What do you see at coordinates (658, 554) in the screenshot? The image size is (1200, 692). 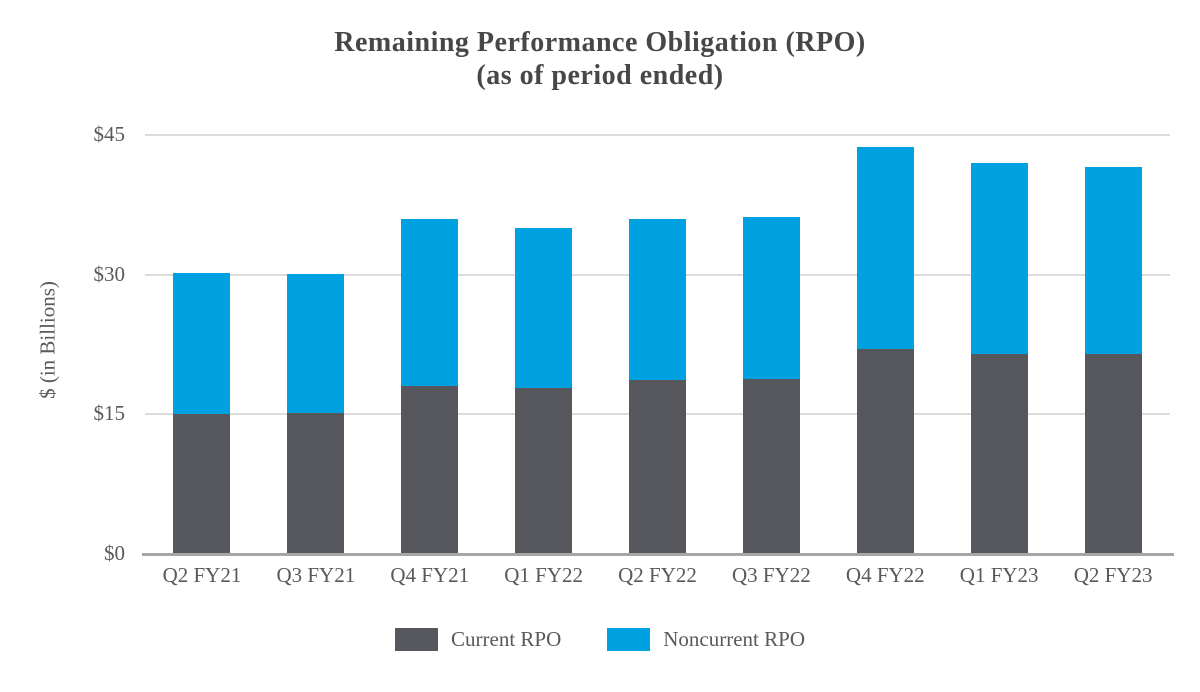 I see `x-axis-line` at bounding box center [658, 554].